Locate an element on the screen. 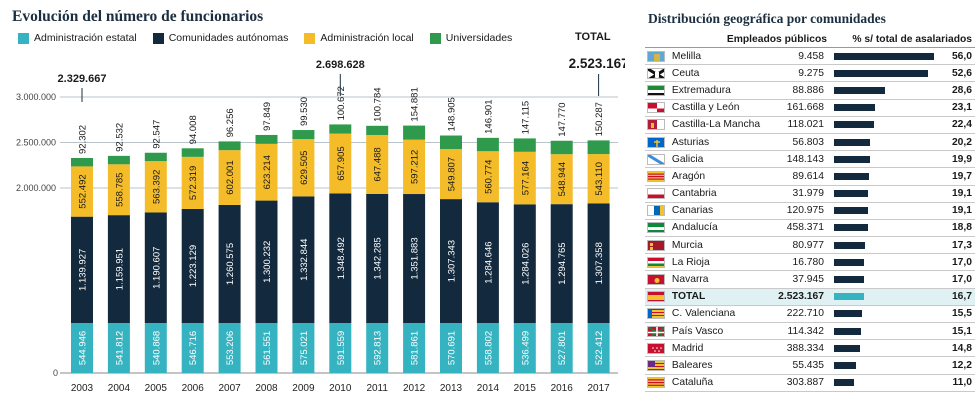 The width and height of the screenshot is (980, 404). region-employees: 9.275 is located at coordinates (795, 73).